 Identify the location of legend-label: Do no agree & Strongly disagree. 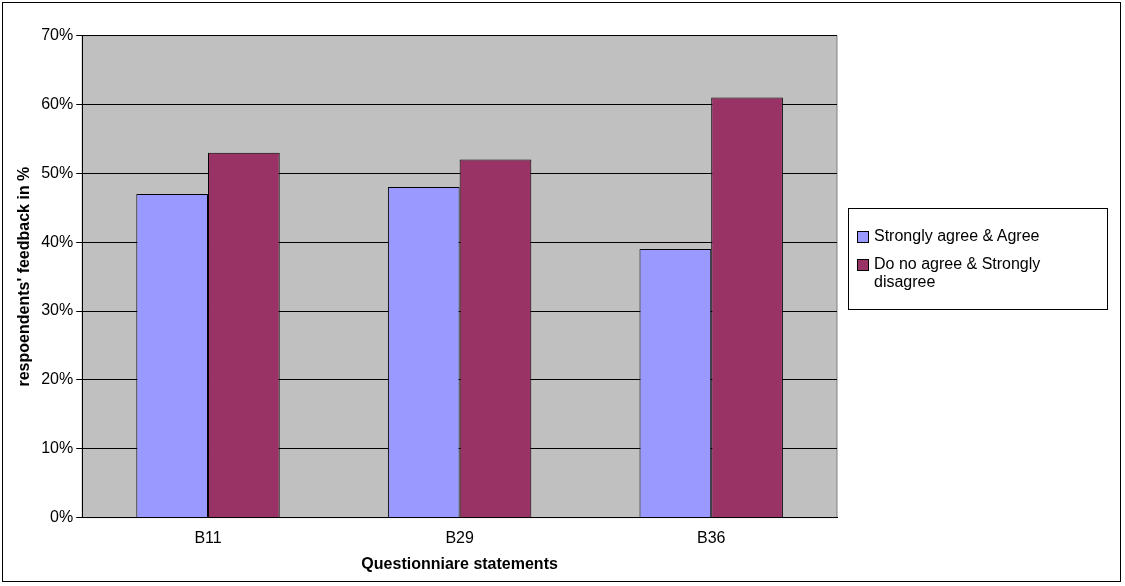
(958, 273).